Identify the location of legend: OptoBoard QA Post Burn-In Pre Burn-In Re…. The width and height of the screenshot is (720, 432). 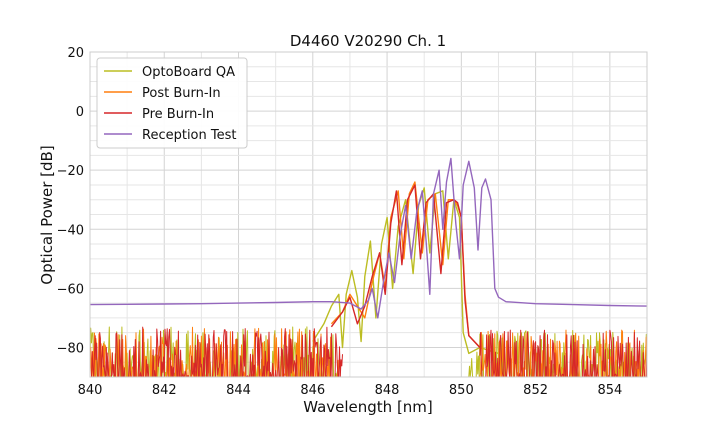
(172, 103).